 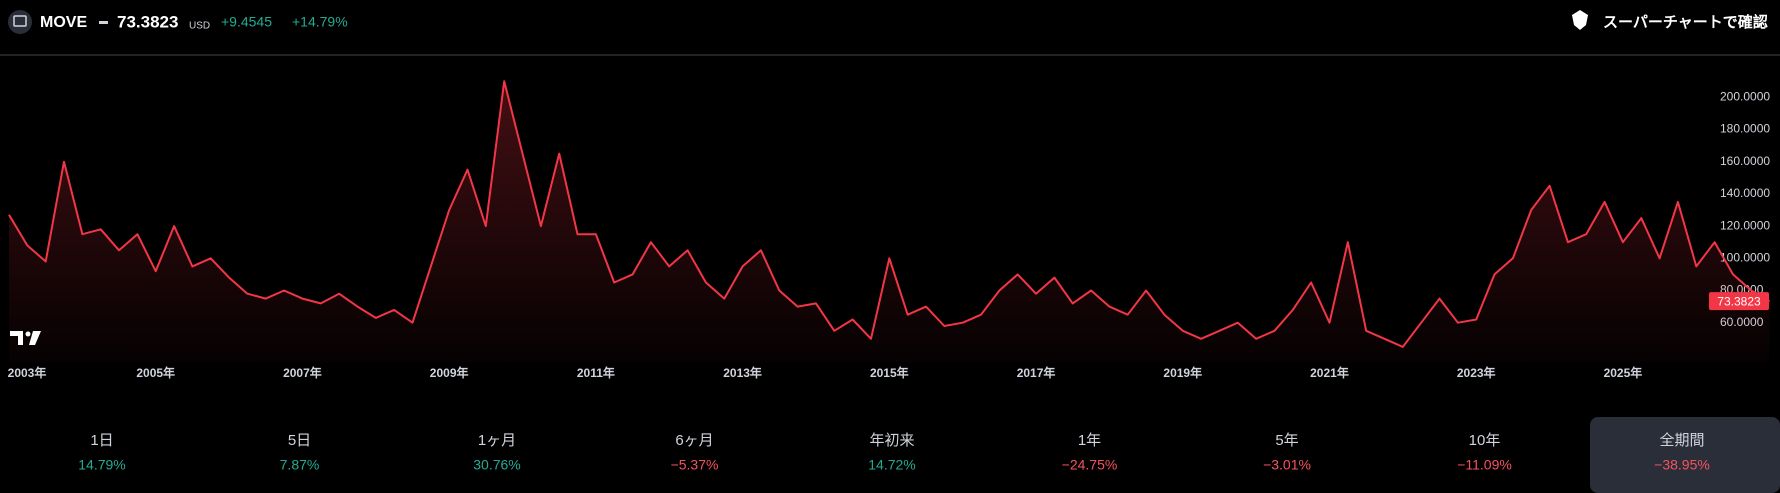 What do you see at coordinates (596, 372) in the screenshot?
I see `x-tick-label: 2011年` at bounding box center [596, 372].